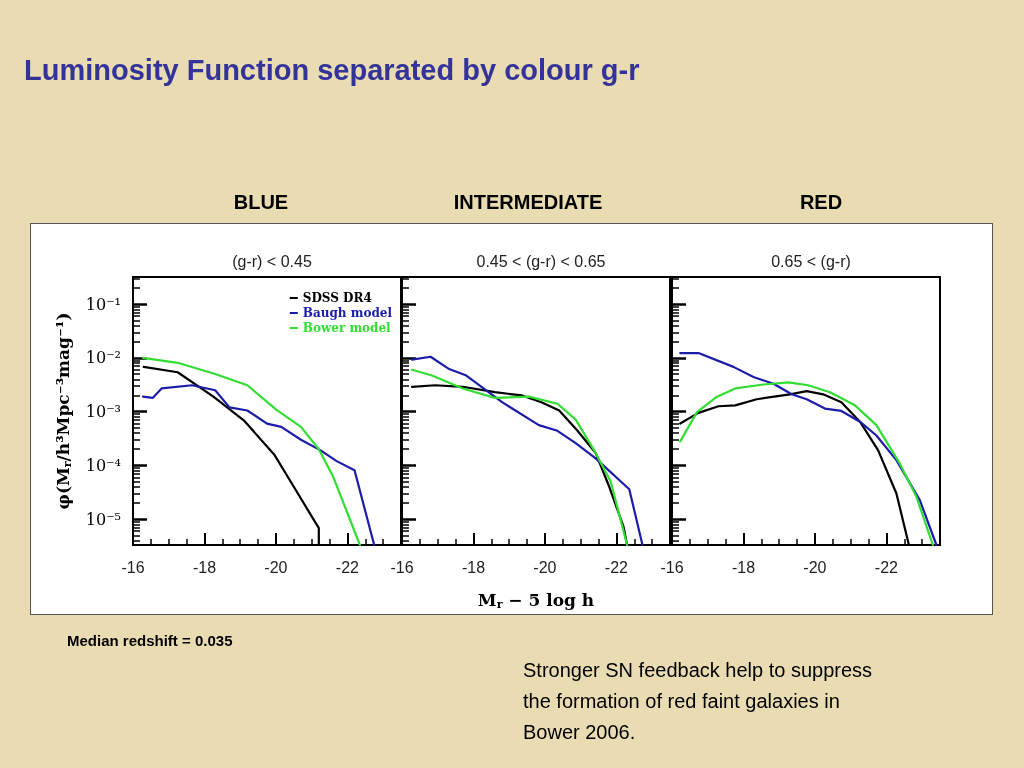 The width and height of the screenshot is (1024, 768). What do you see at coordinates (698, 701) in the screenshot?
I see `text: Stronger SN feedback help to suppress the formation of red faint galaxies in Bower 2006.` at bounding box center [698, 701].